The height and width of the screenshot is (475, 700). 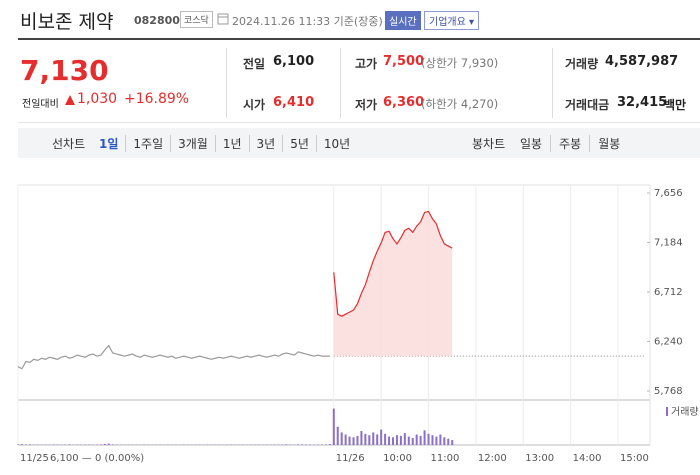 I want to click on market-badge: 코스닥, so click(x=196, y=19).